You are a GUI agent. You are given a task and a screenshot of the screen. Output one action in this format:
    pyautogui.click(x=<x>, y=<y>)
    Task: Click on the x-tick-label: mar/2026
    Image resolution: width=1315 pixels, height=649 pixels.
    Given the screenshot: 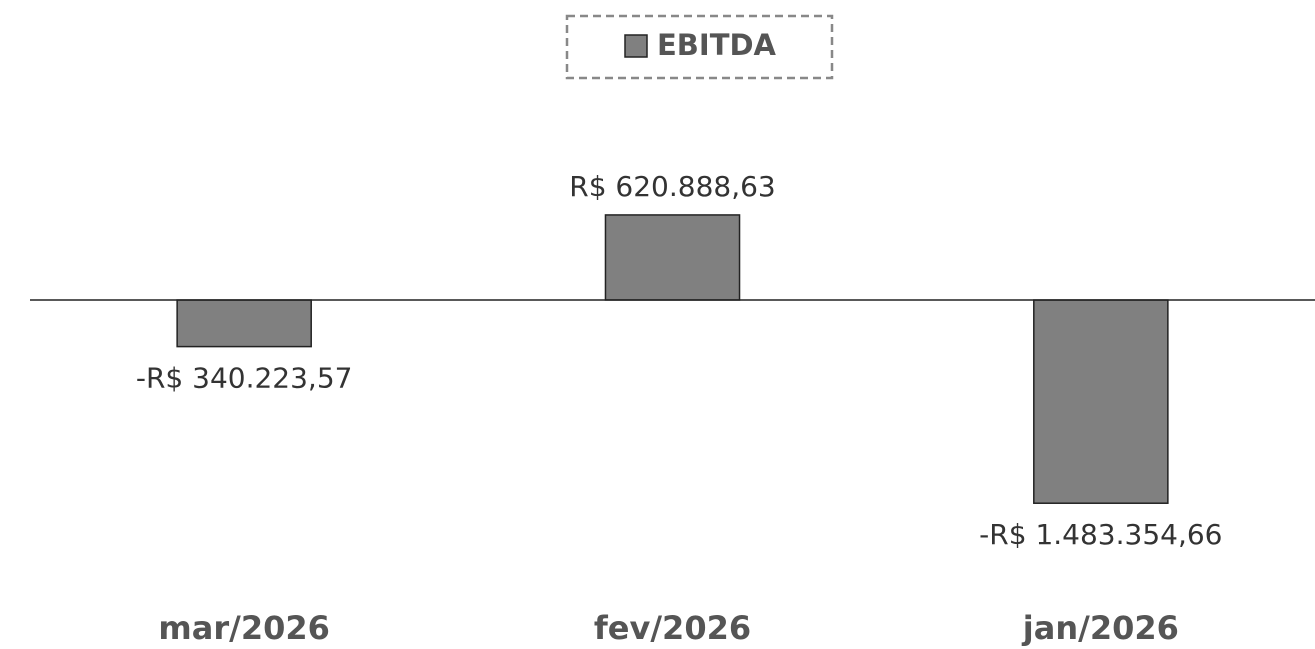 What is the action you would take?
    pyautogui.click(x=243, y=628)
    